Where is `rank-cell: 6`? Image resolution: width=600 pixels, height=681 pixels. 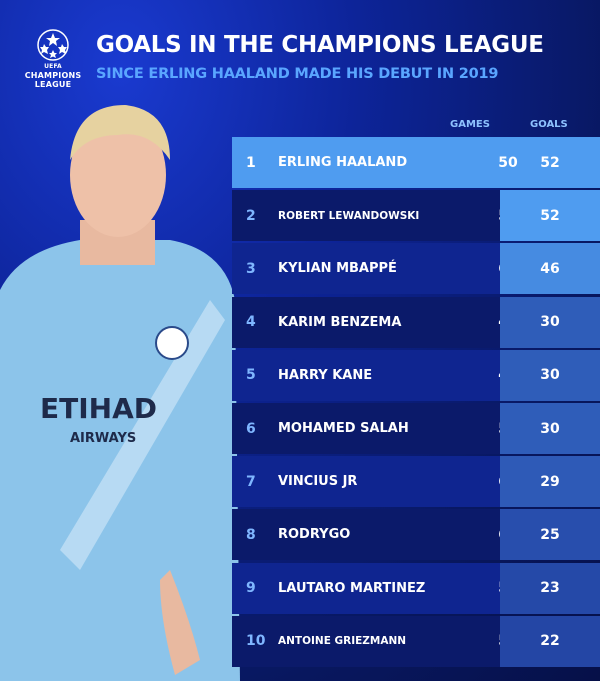
rank-cell: 6 is located at coordinates (251, 428).